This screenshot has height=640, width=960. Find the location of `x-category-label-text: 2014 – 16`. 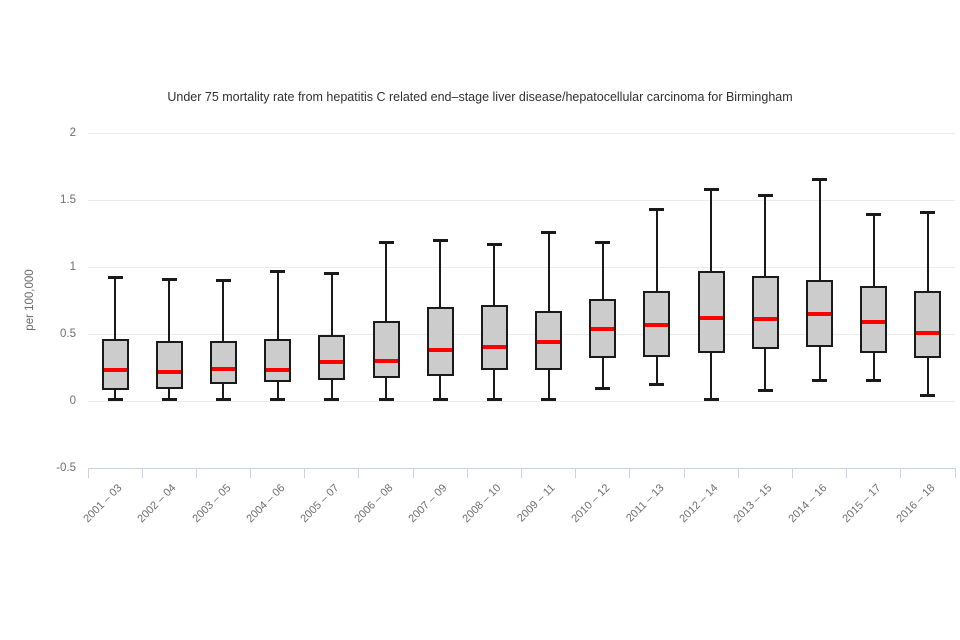

x-category-label-text: 2014 – 16 is located at coordinates (807, 504).